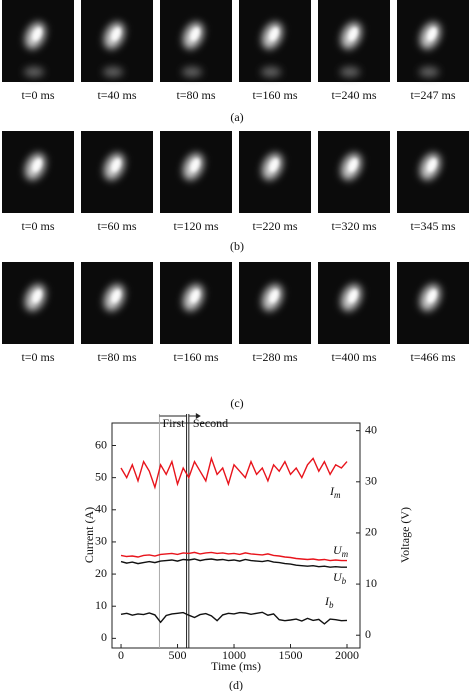 The image size is (474, 691). Describe the element at coordinates (405, 535) in the screenshot. I see `y2-axis-label: Voltage (V)` at that location.